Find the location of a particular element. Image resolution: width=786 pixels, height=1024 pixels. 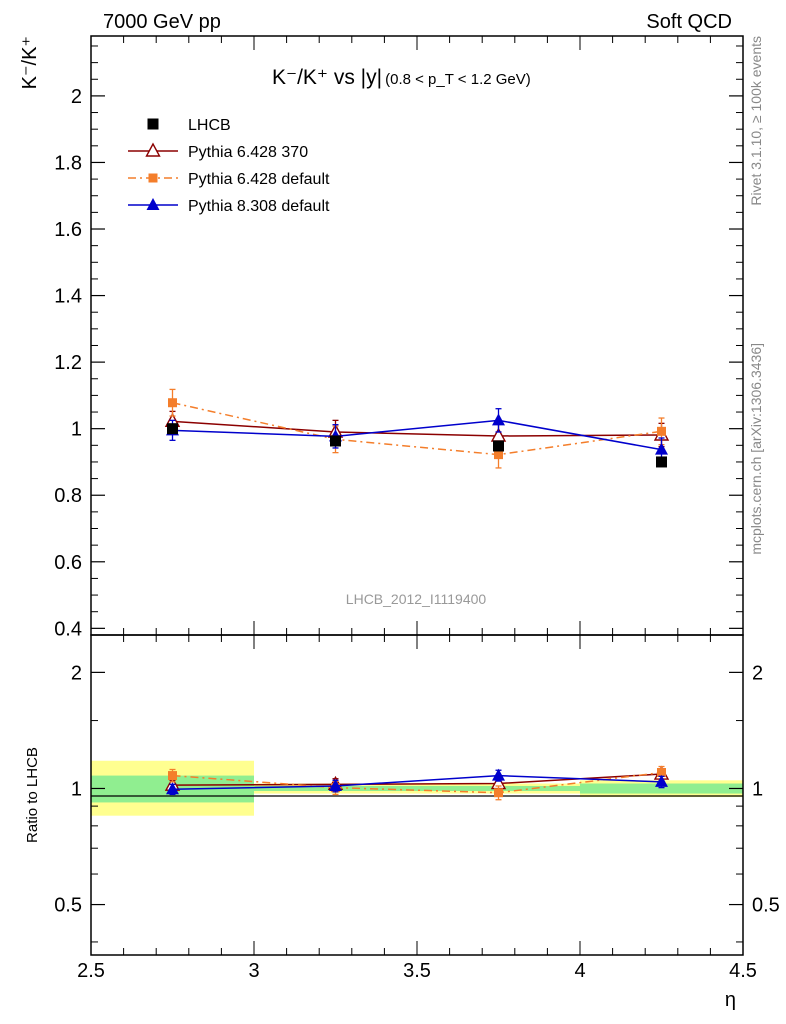

ratio-y-axis-label: Ratio to LHCB is located at coordinates (32, 795).